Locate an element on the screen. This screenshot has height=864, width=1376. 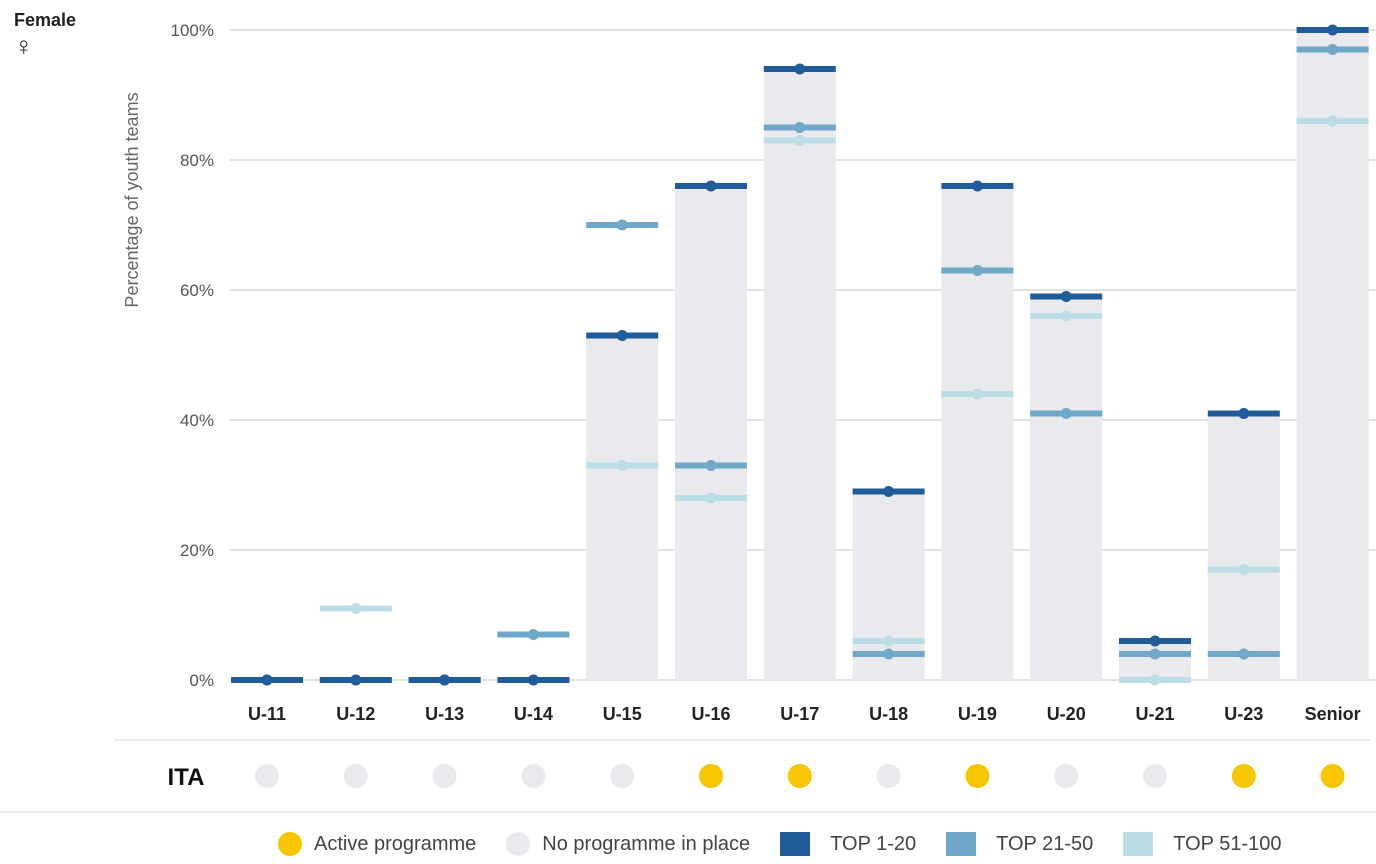
legend-label: TOP 51-100 is located at coordinates (1227, 843).